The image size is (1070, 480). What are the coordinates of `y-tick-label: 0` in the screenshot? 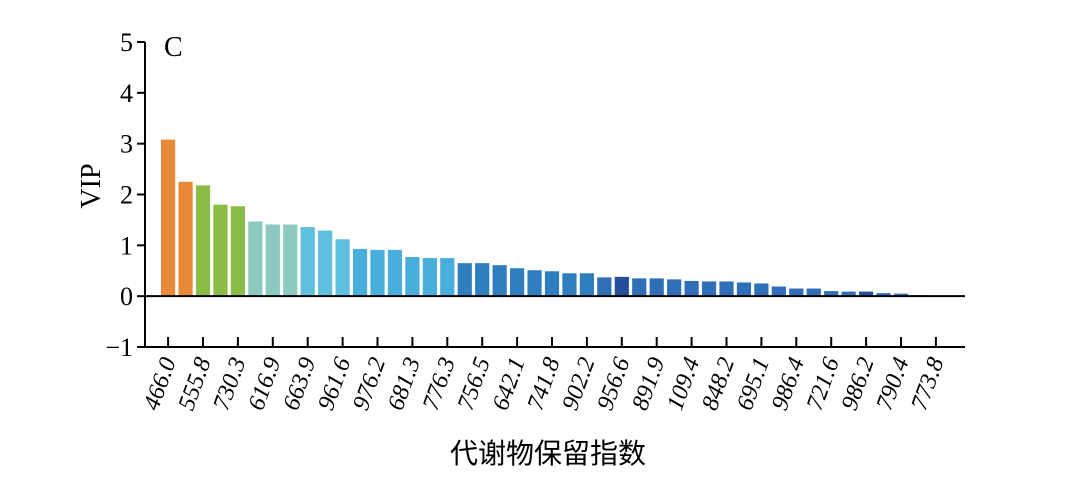 It's located at (126, 296).